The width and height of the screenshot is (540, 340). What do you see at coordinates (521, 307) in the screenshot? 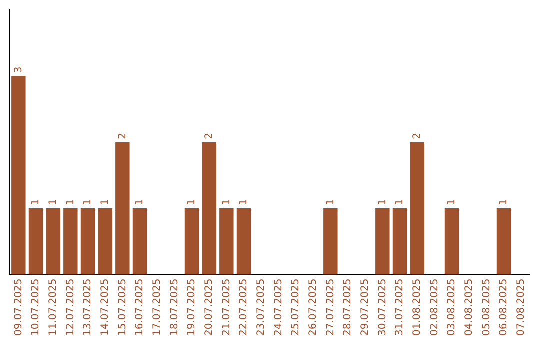
I see `x-tick-label: 07.08.2025` at bounding box center [521, 307].